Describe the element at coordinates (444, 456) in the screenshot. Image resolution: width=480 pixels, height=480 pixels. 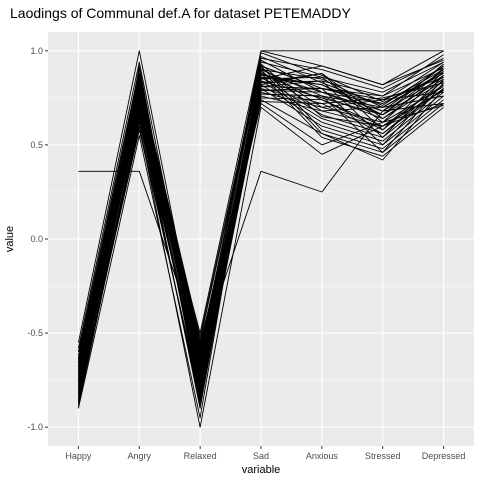
I see `x-tick-label: Depressed` at that location.